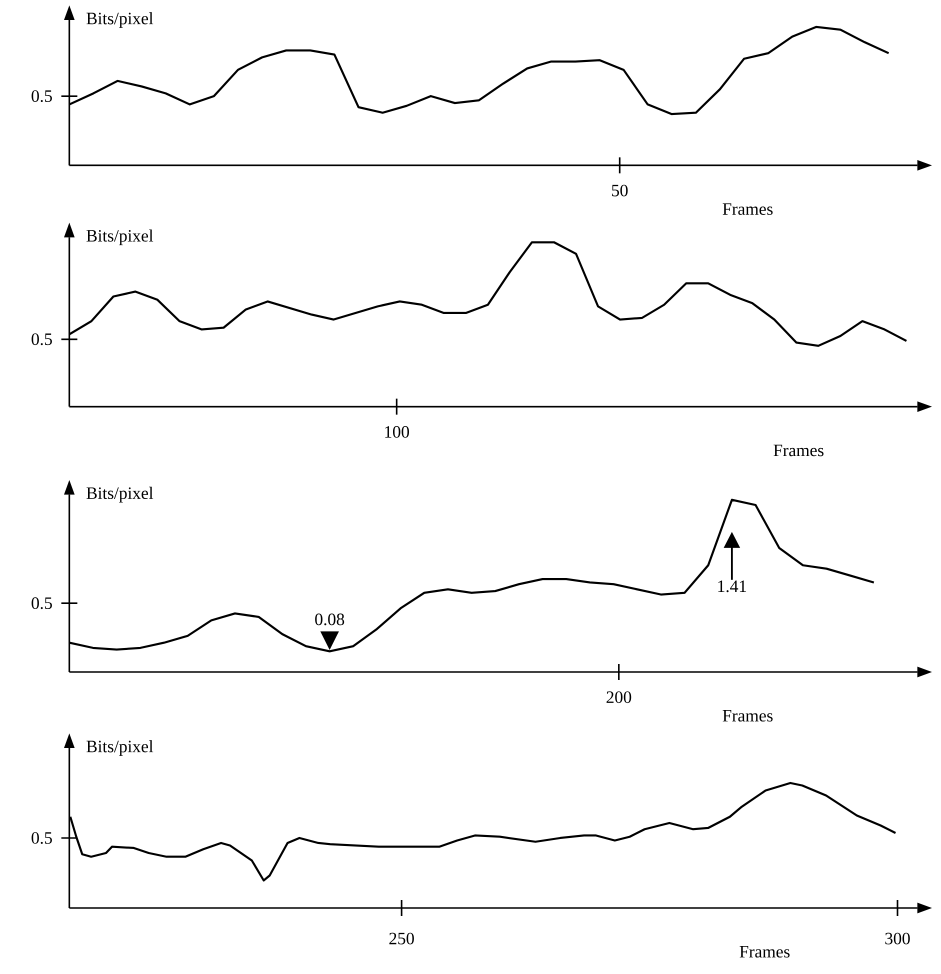 The height and width of the screenshot is (974, 941). What do you see at coordinates (397, 432) in the screenshot?
I see `text: 100` at bounding box center [397, 432].